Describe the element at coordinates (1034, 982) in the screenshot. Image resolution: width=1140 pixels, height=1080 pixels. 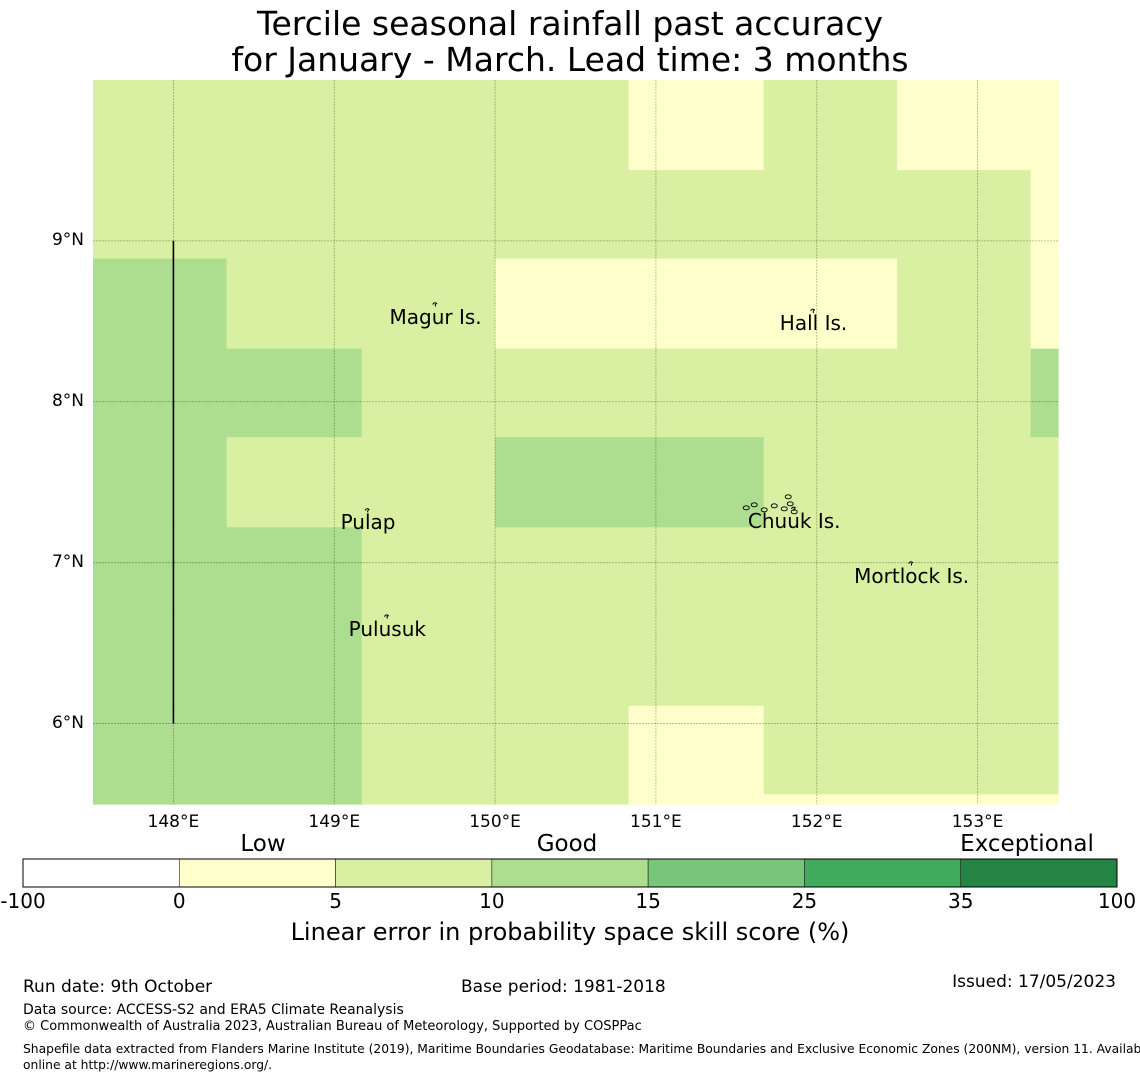
I see `issued-date: Issued: 17/05/2023` at that location.